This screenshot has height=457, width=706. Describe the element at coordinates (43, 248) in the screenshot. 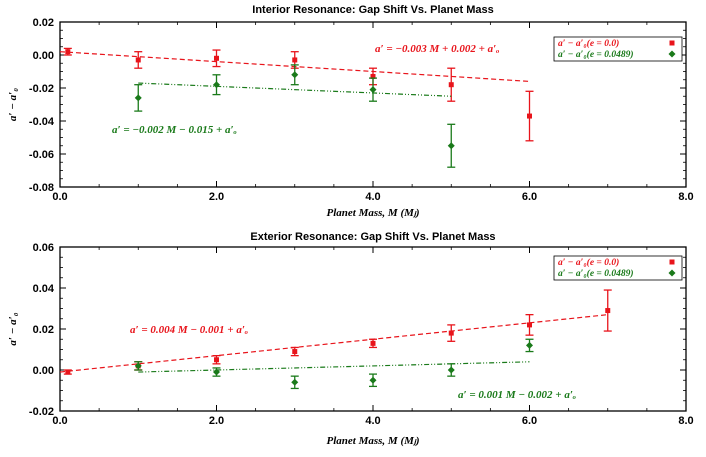

I see `y-tick-label: 0.06` at that location.